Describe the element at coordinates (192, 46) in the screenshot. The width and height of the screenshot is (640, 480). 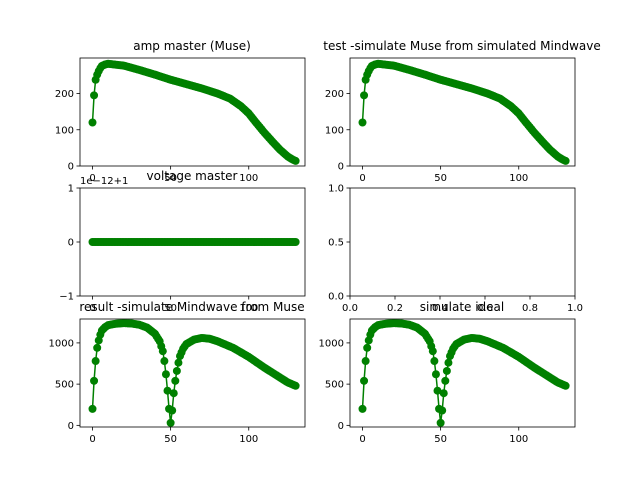
I see `chart-title: amp master (Muse)` at that location.